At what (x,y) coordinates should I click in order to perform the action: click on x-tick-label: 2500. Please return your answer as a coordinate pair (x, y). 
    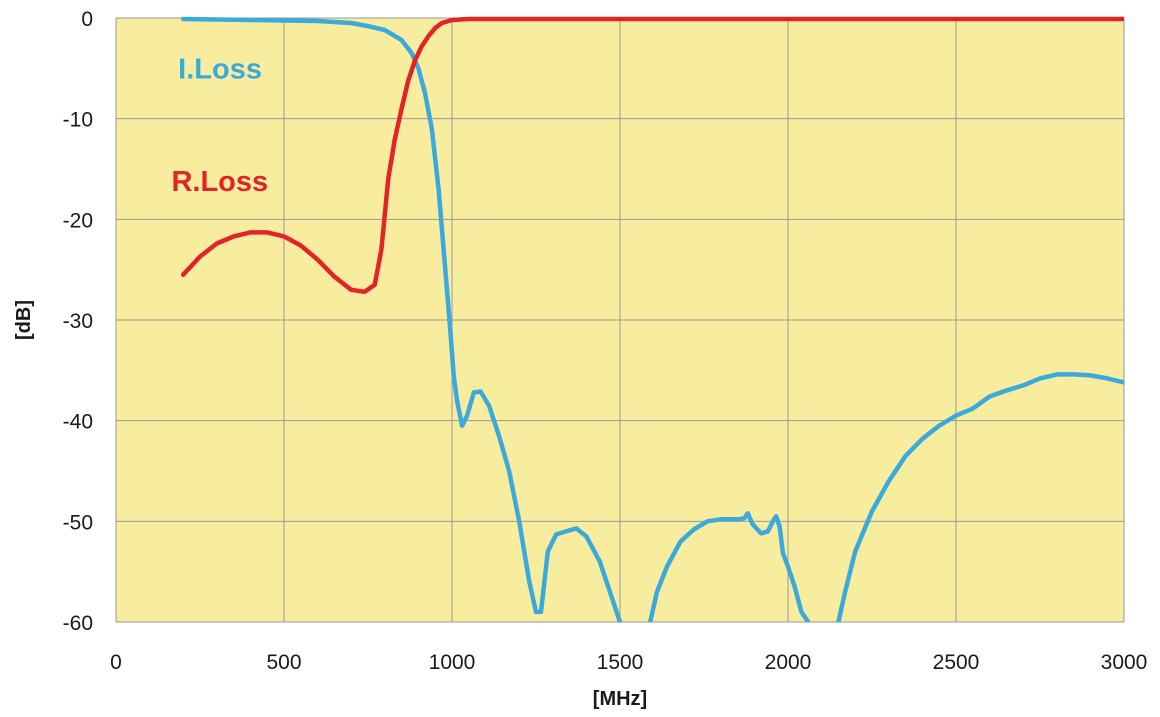
    Looking at the image, I should click on (956, 662).